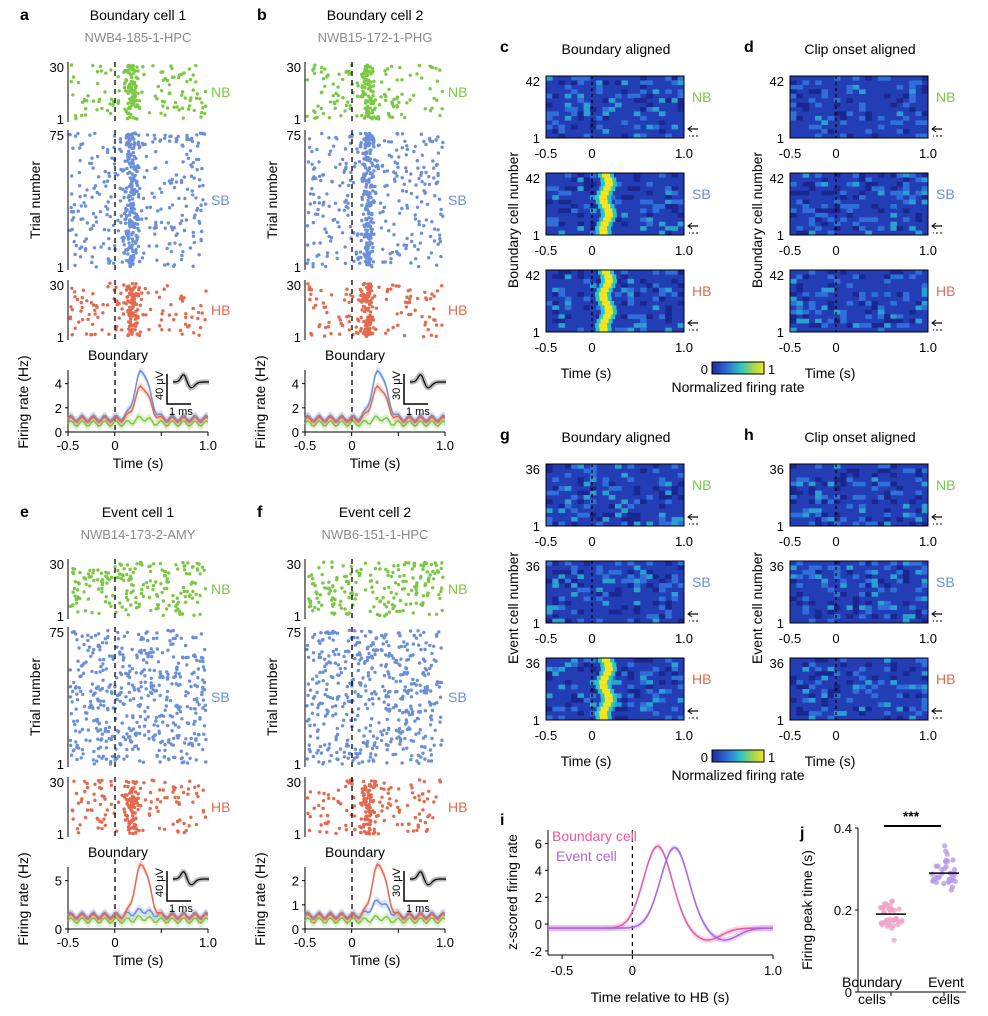 The image size is (988, 1016). I want to click on tick-label: 0, so click(114, 942).